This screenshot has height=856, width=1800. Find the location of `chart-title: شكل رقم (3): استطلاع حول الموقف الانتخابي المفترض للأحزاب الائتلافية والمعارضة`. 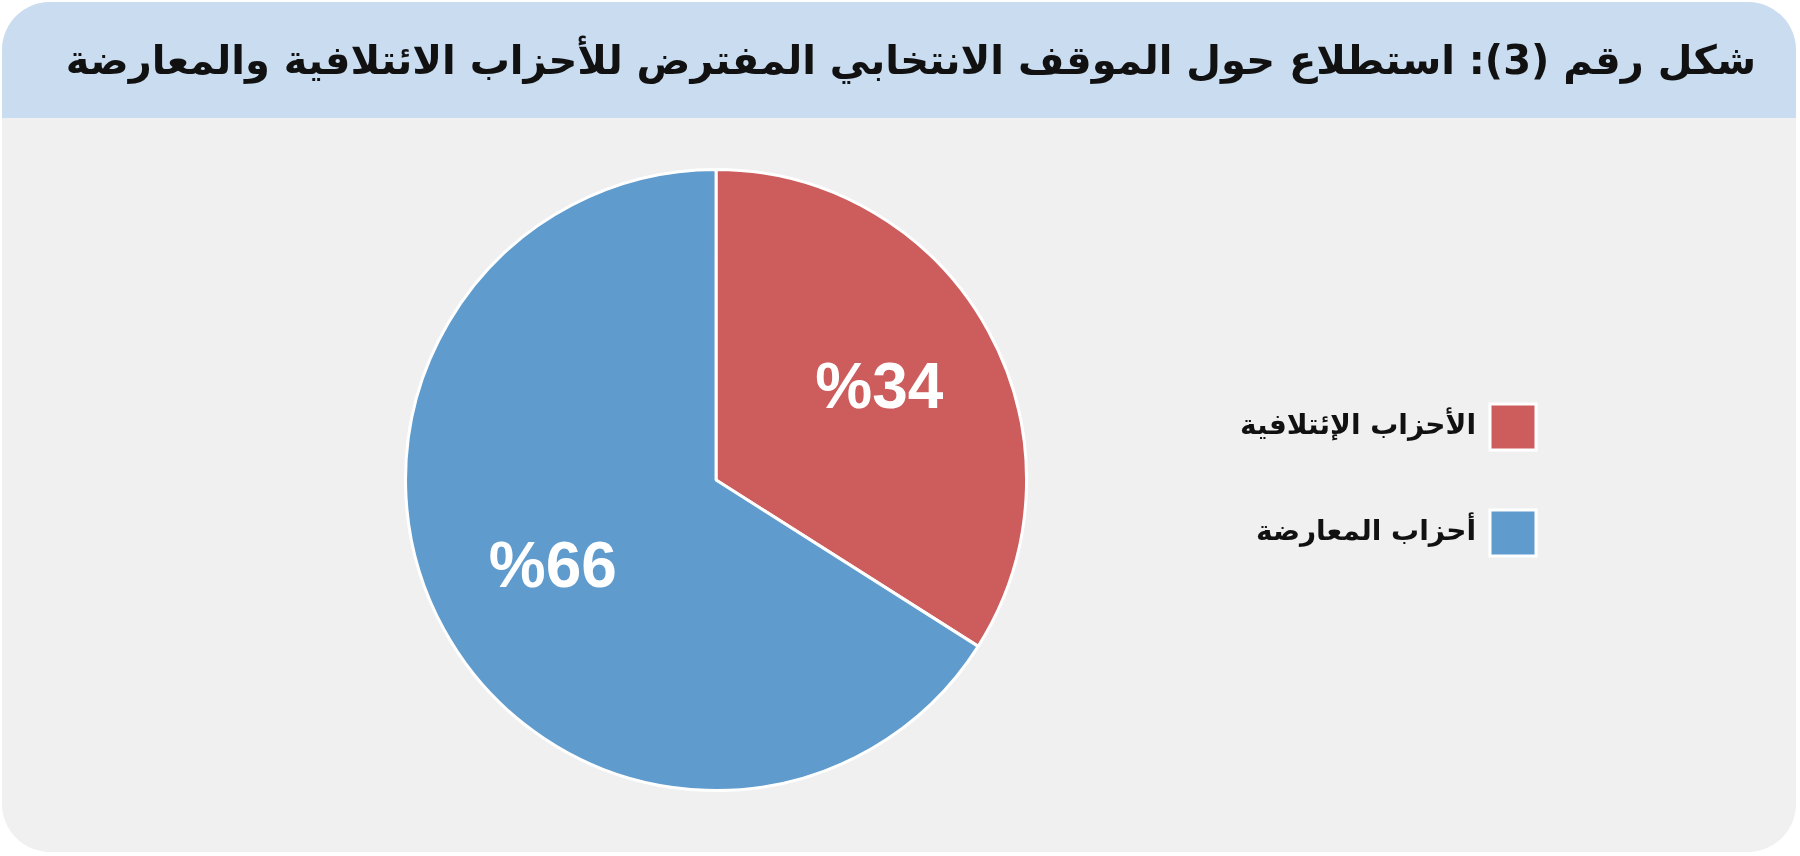

chart-title: شكل رقم (3): استطلاع حول الموقف الانتخابي المفترض للأحزاب الائتلافية والمعارضة is located at coordinates (910, 60).